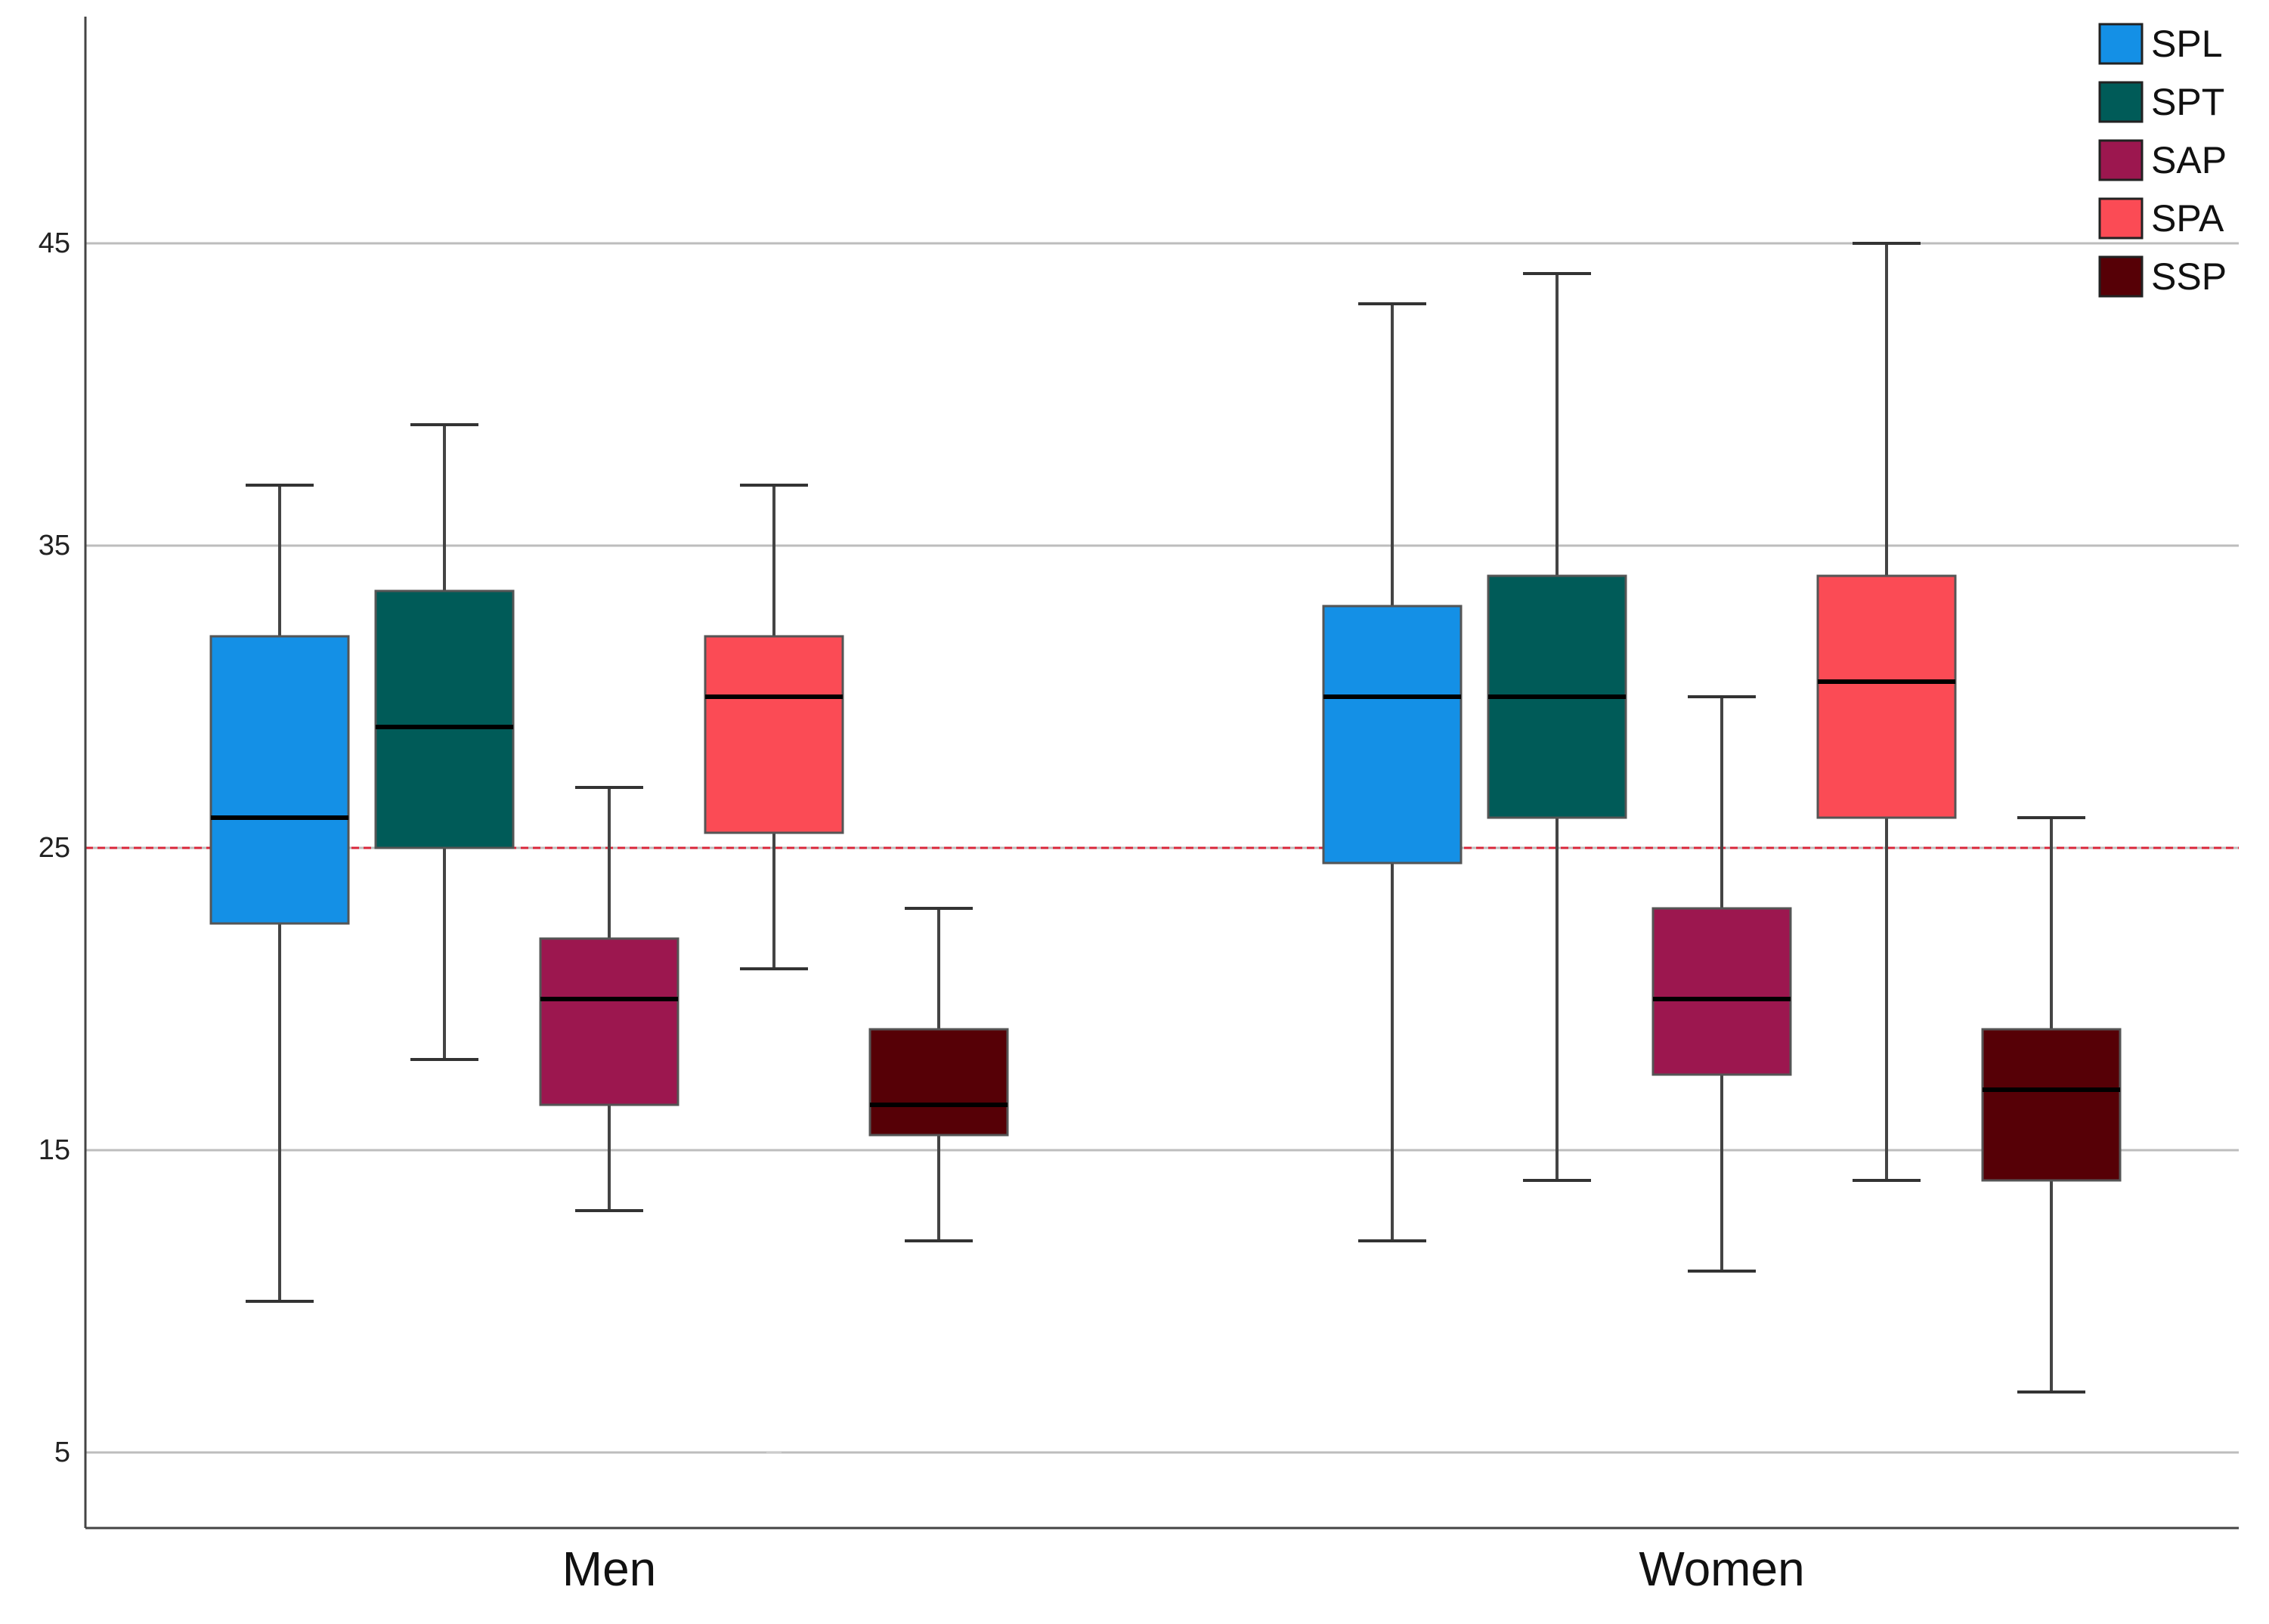  I want to click on legend-label: SAP, so click(2189, 160).